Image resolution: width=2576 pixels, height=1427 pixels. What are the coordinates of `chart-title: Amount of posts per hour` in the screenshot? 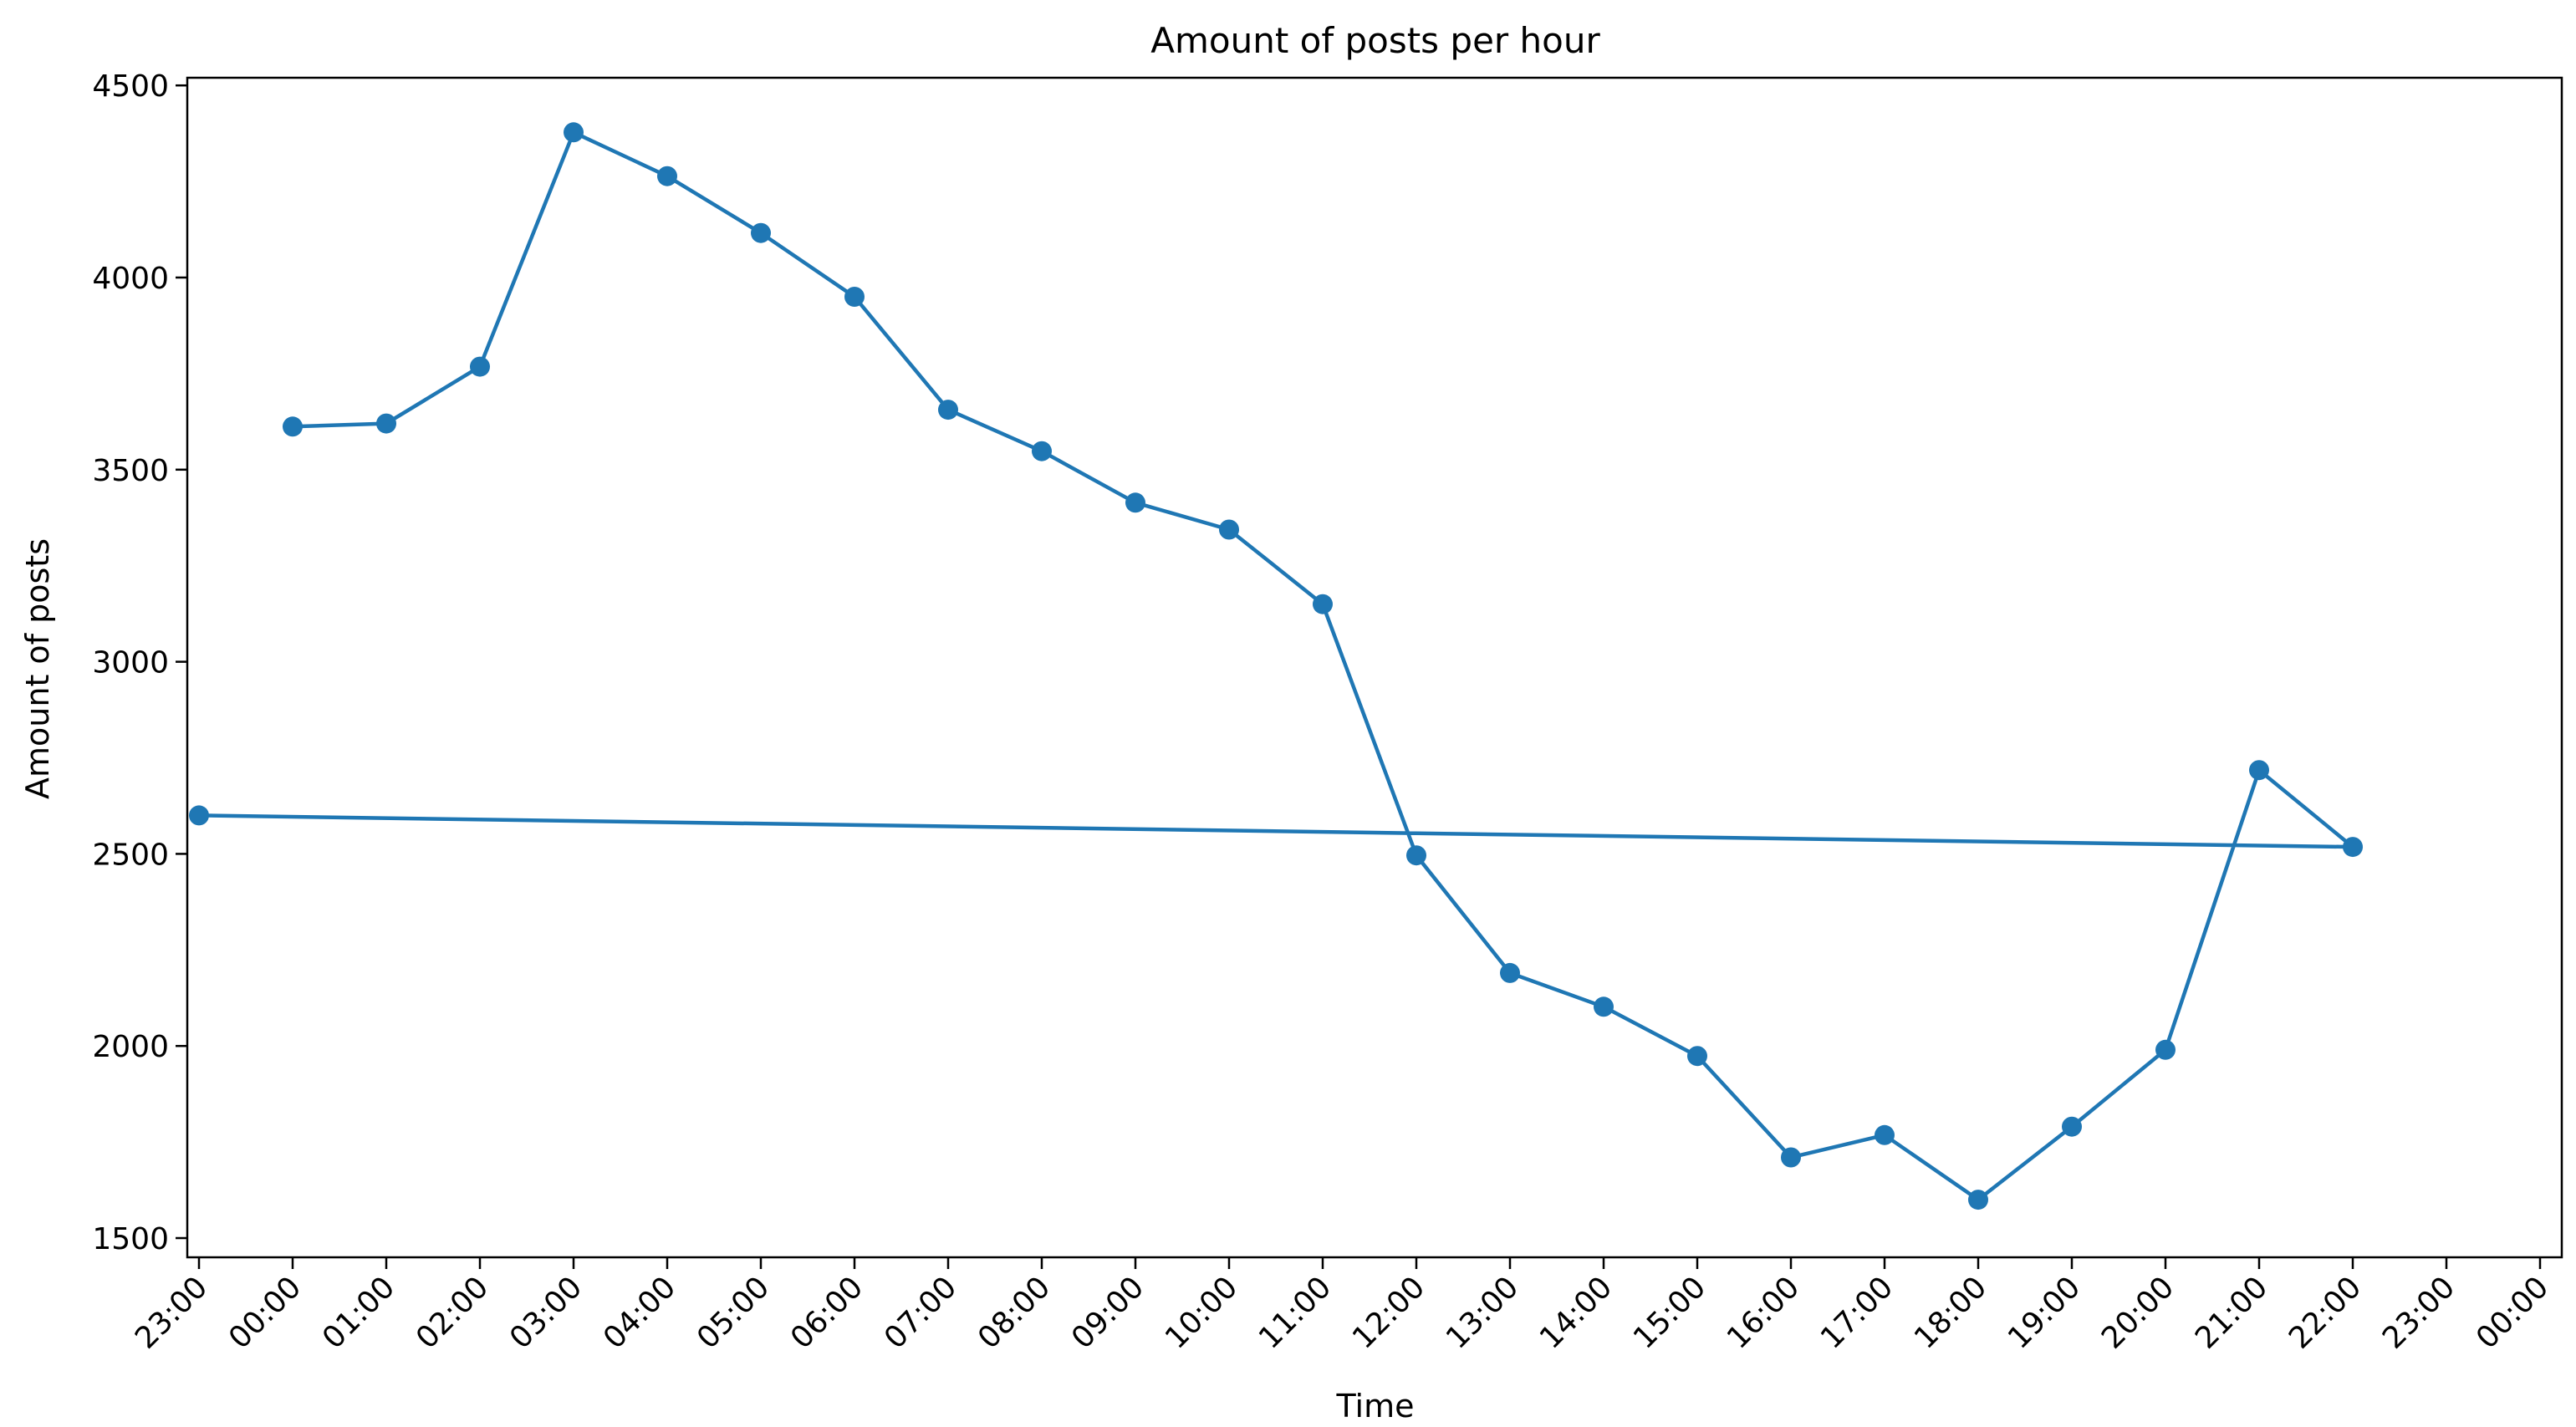 It's located at (1375, 40).